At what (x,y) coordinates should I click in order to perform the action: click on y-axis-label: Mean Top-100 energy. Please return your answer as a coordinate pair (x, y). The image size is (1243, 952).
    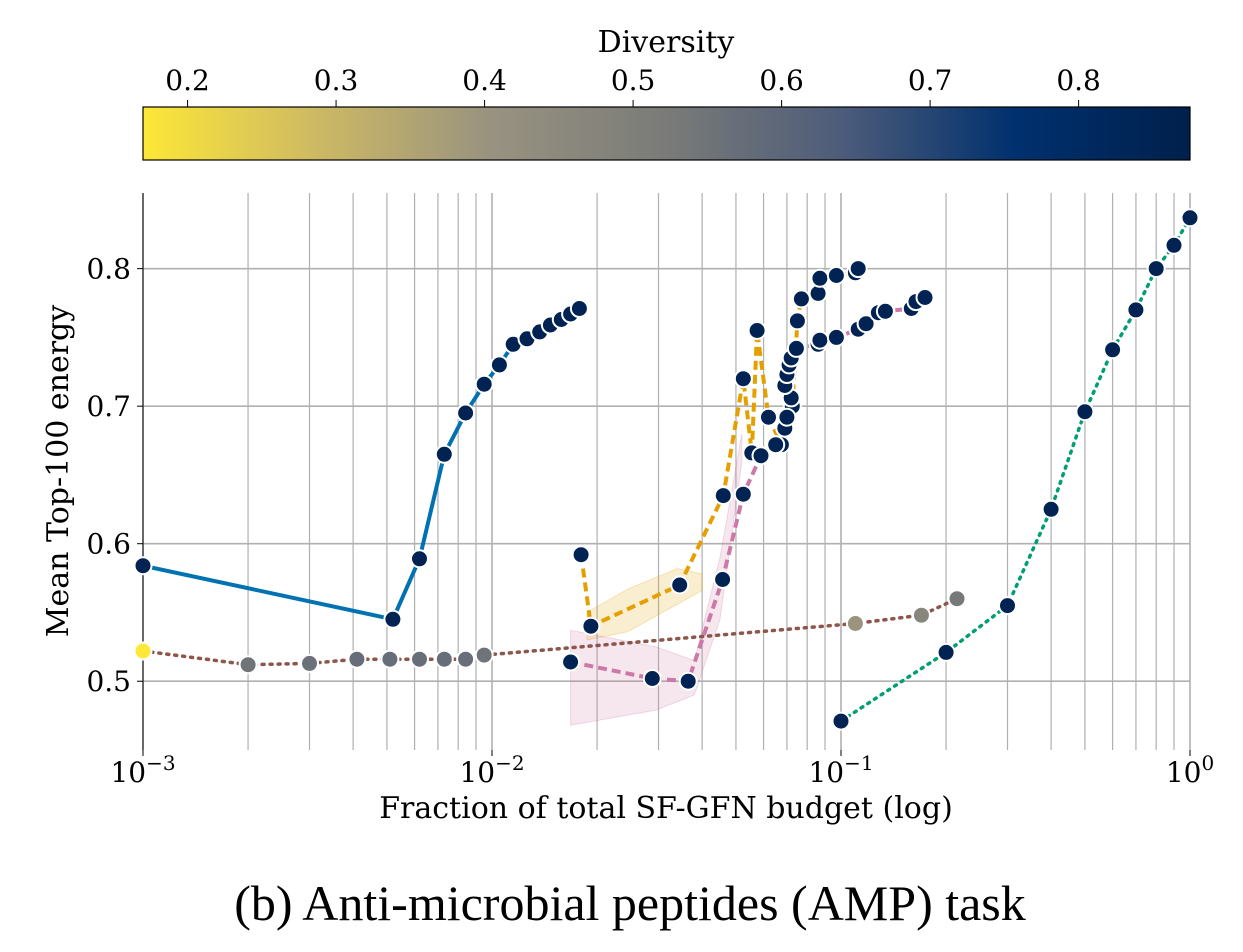
    Looking at the image, I should click on (58, 471).